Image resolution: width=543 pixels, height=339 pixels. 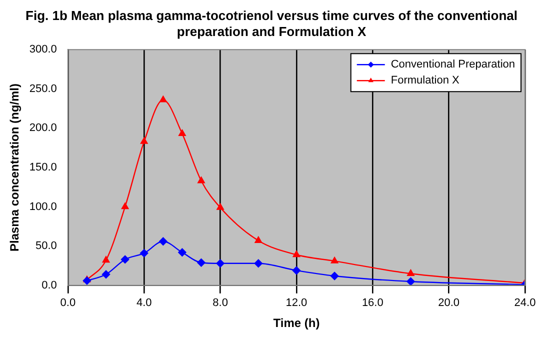 I want to click on y-axis-title: Plasma concentration (ng/ml), so click(x=15, y=167).